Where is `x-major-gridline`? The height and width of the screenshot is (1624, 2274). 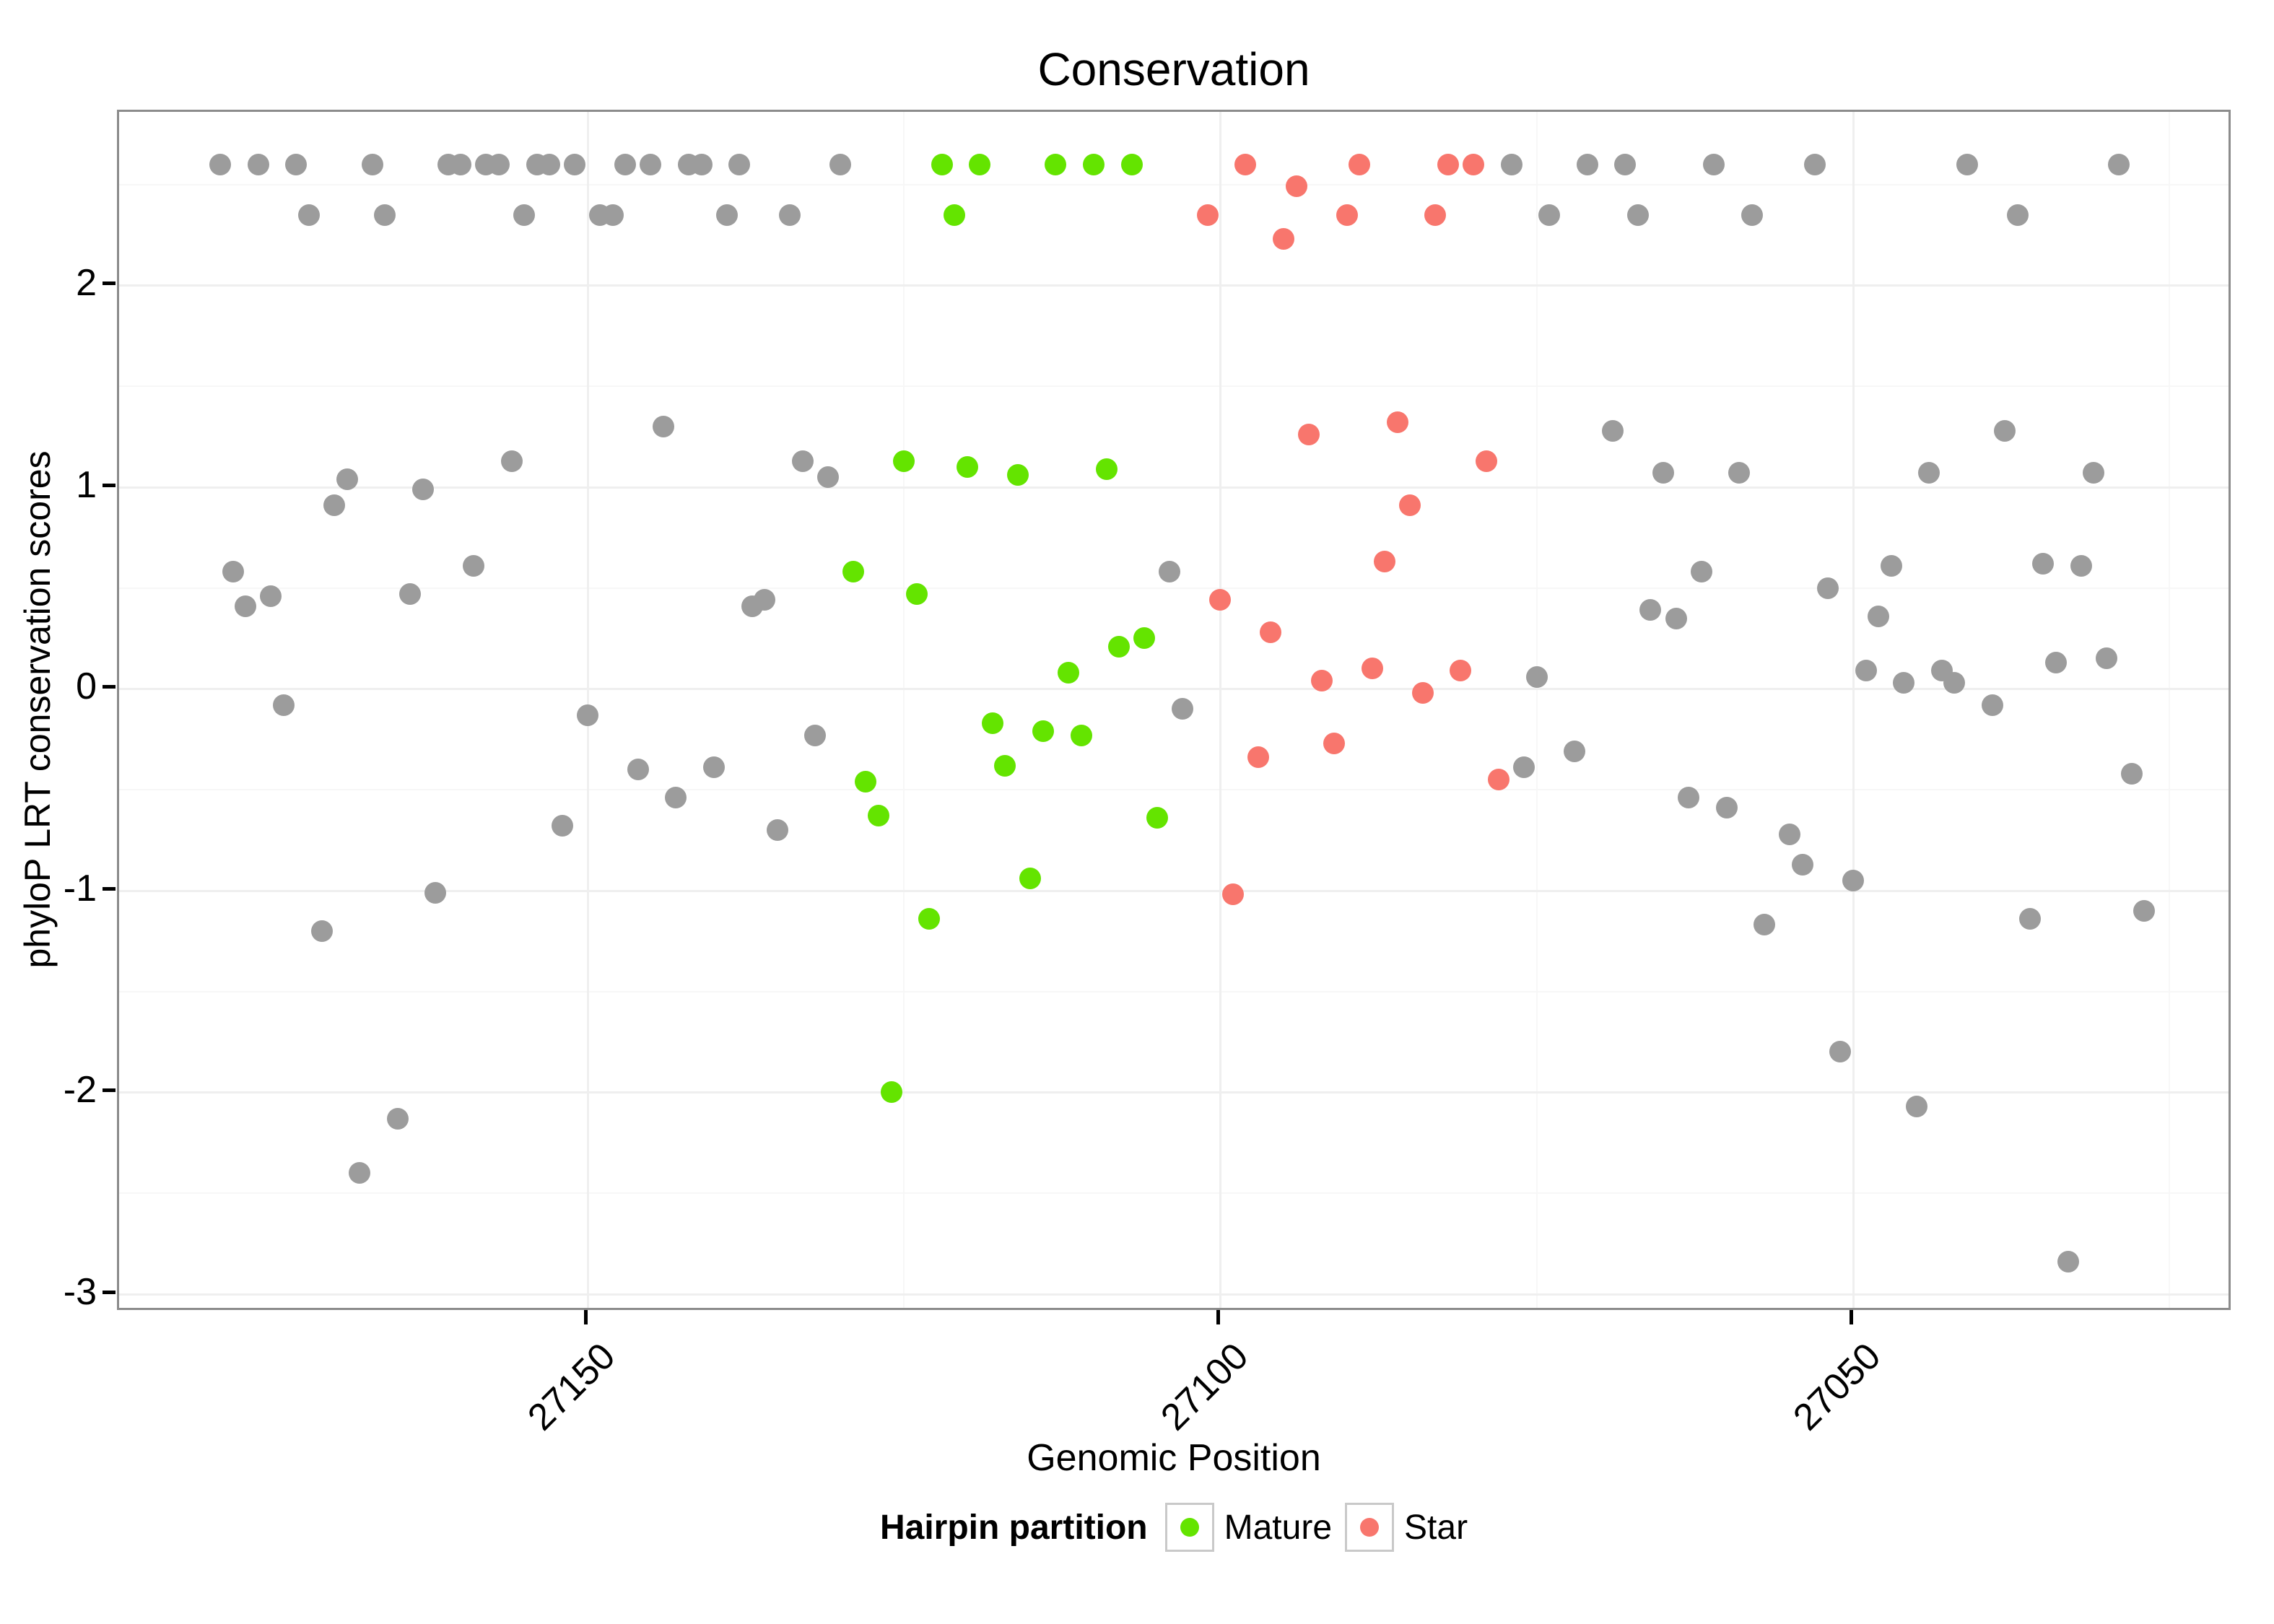 x-major-gridline is located at coordinates (1854, 710).